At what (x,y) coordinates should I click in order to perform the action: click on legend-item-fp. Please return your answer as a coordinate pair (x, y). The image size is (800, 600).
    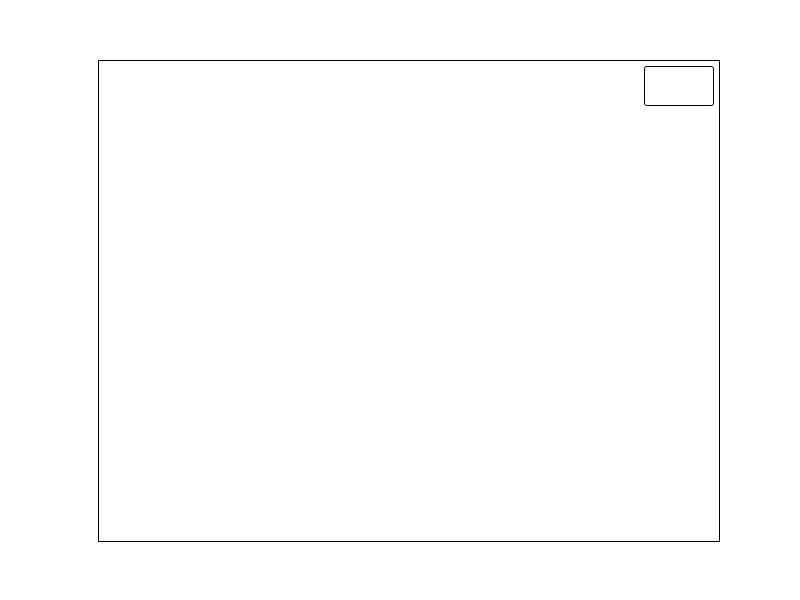
    Looking at the image, I should click on (679, 94).